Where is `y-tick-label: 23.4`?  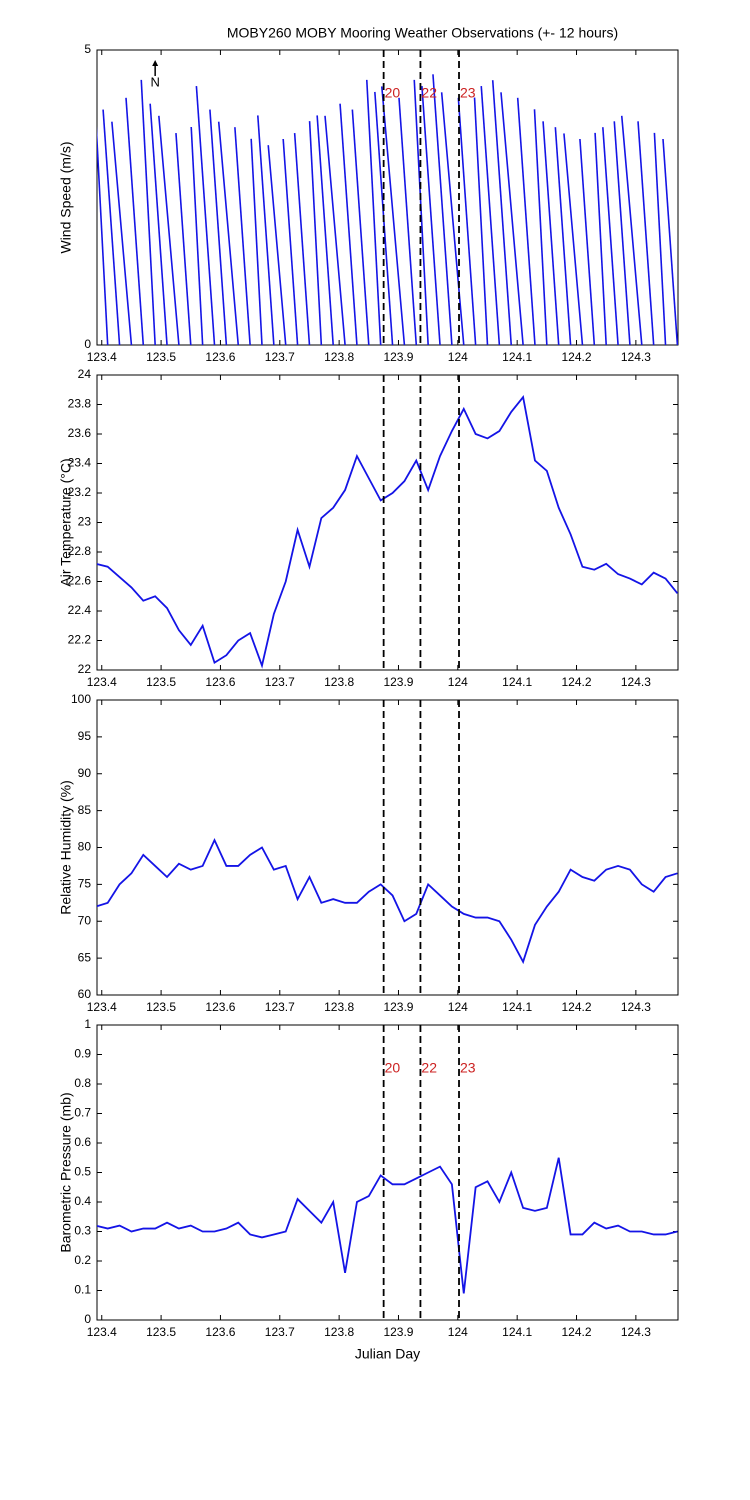 y-tick-label: 23.4 is located at coordinates (80, 463).